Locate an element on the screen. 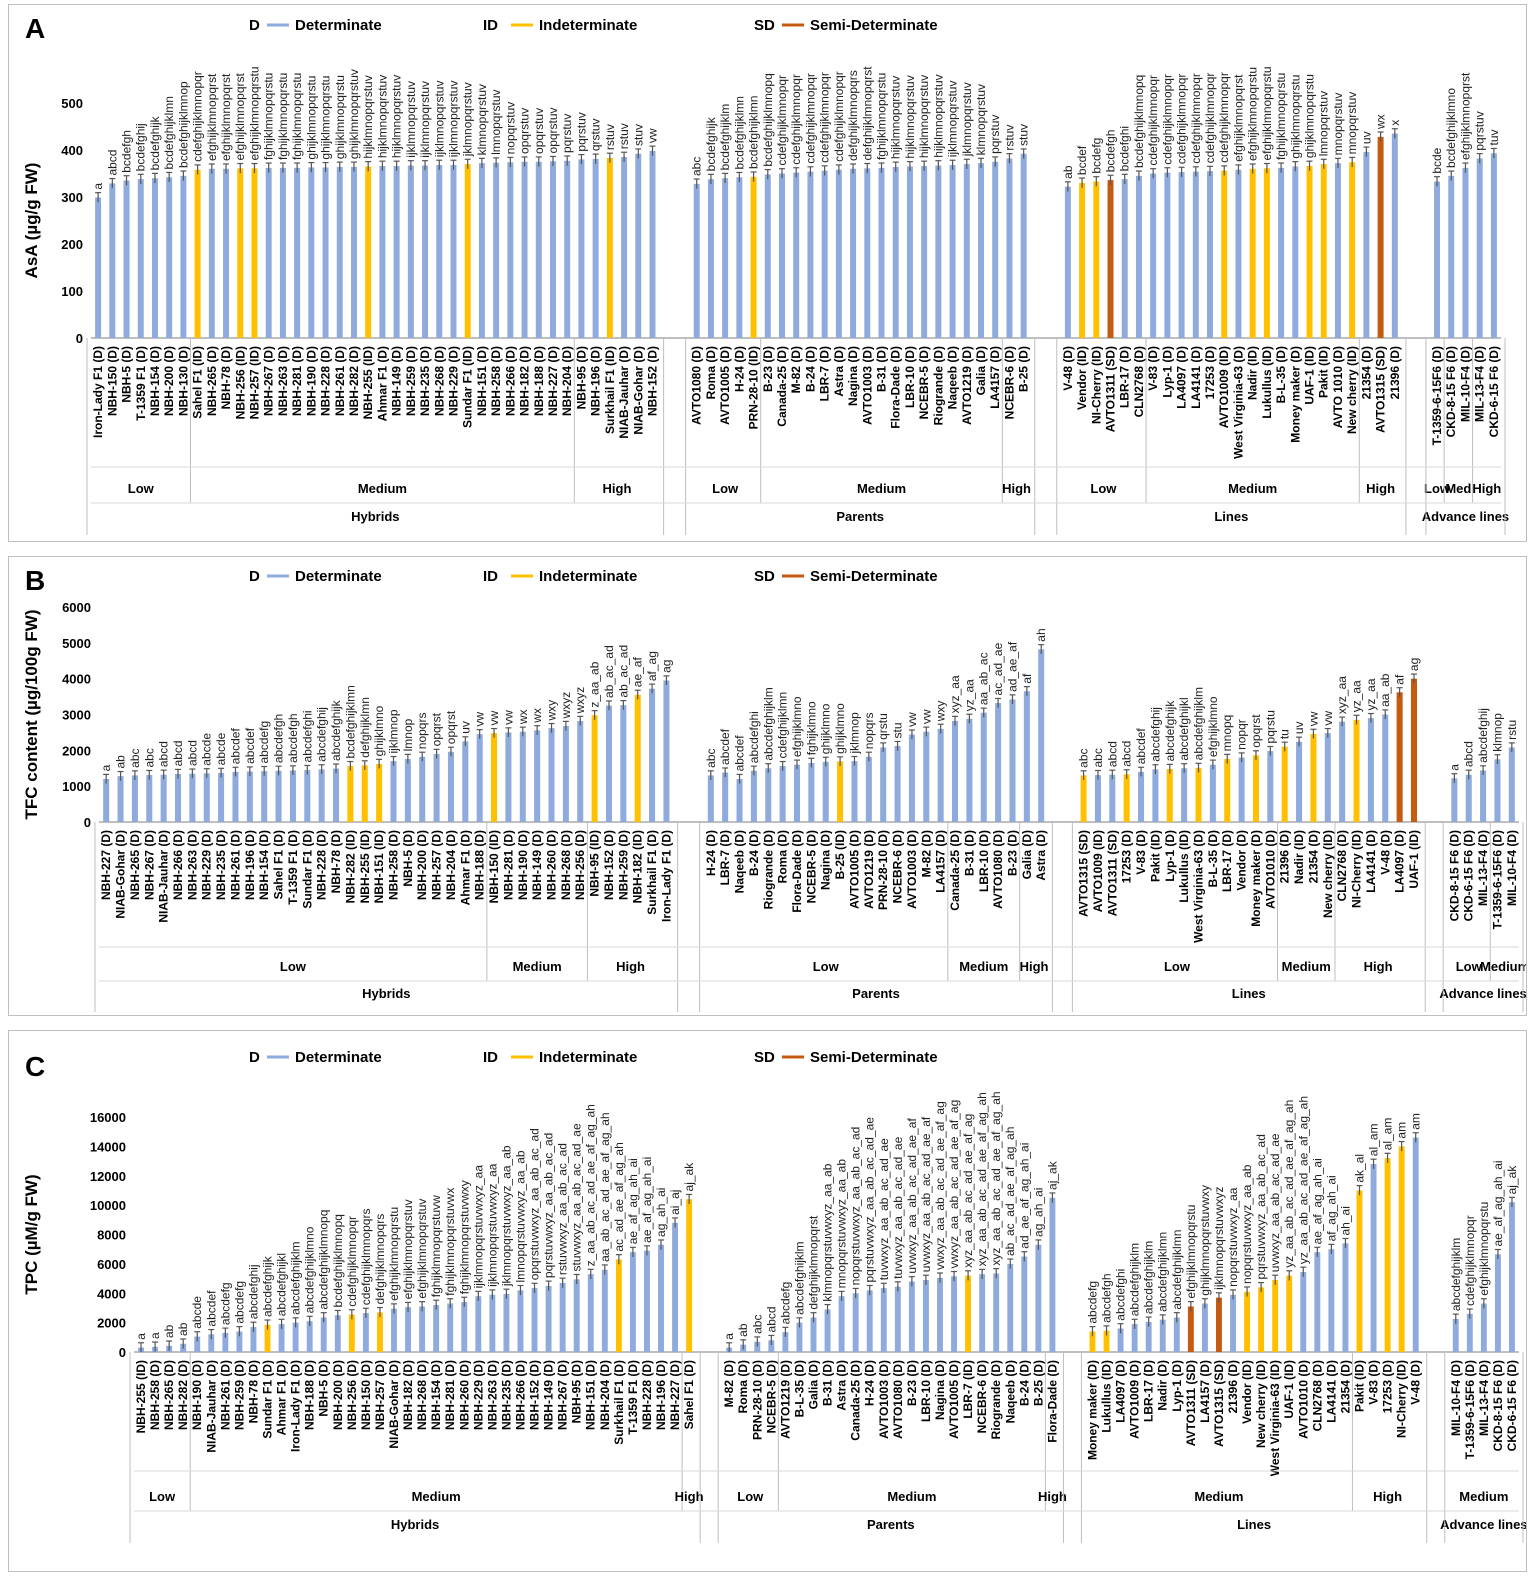  significance-label: af is located at coordinates (1400, 679).